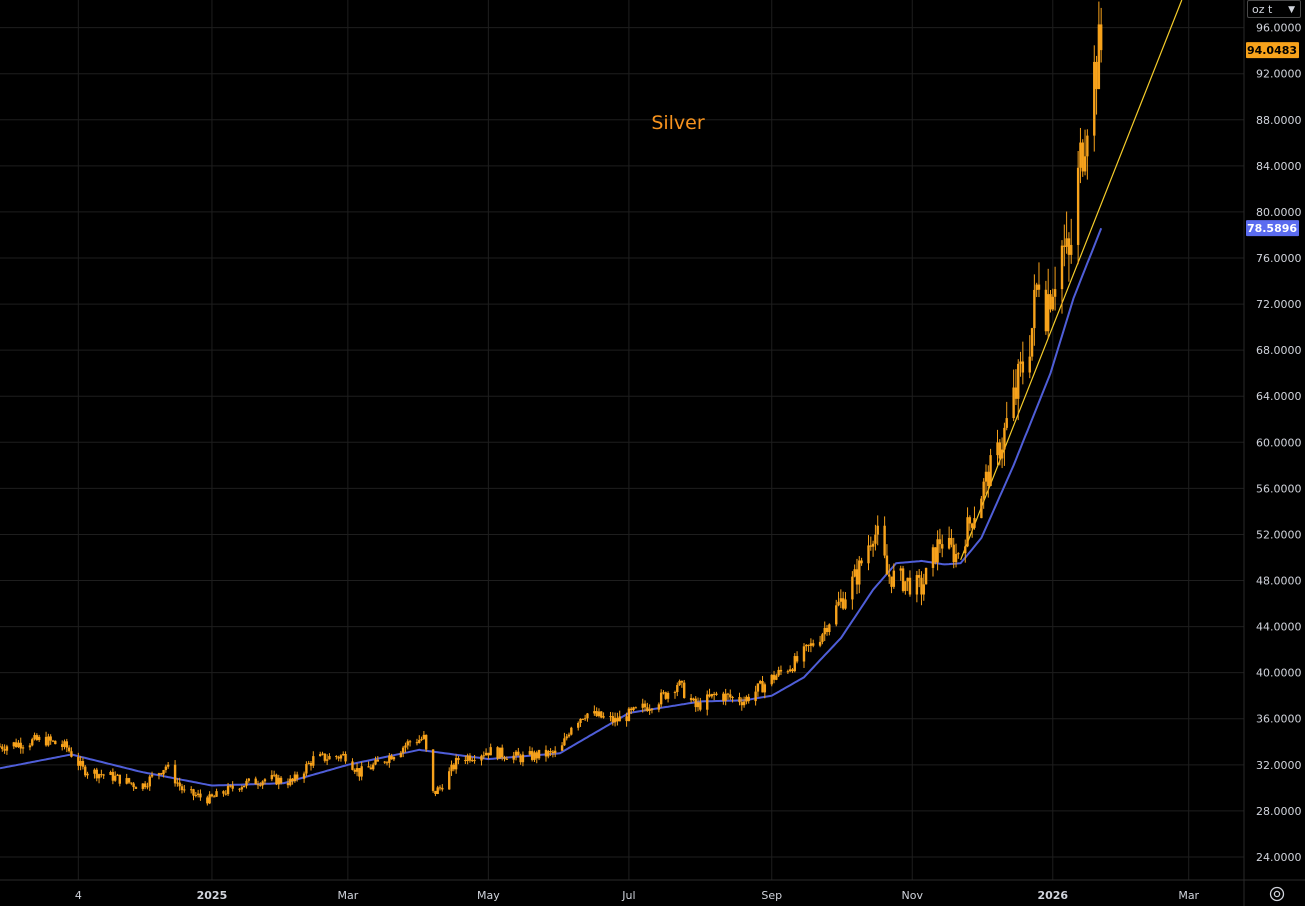 This screenshot has height=906, width=1305. What do you see at coordinates (1272, 50) in the screenshot?
I see `last-price-badge` at bounding box center [1272, 50].